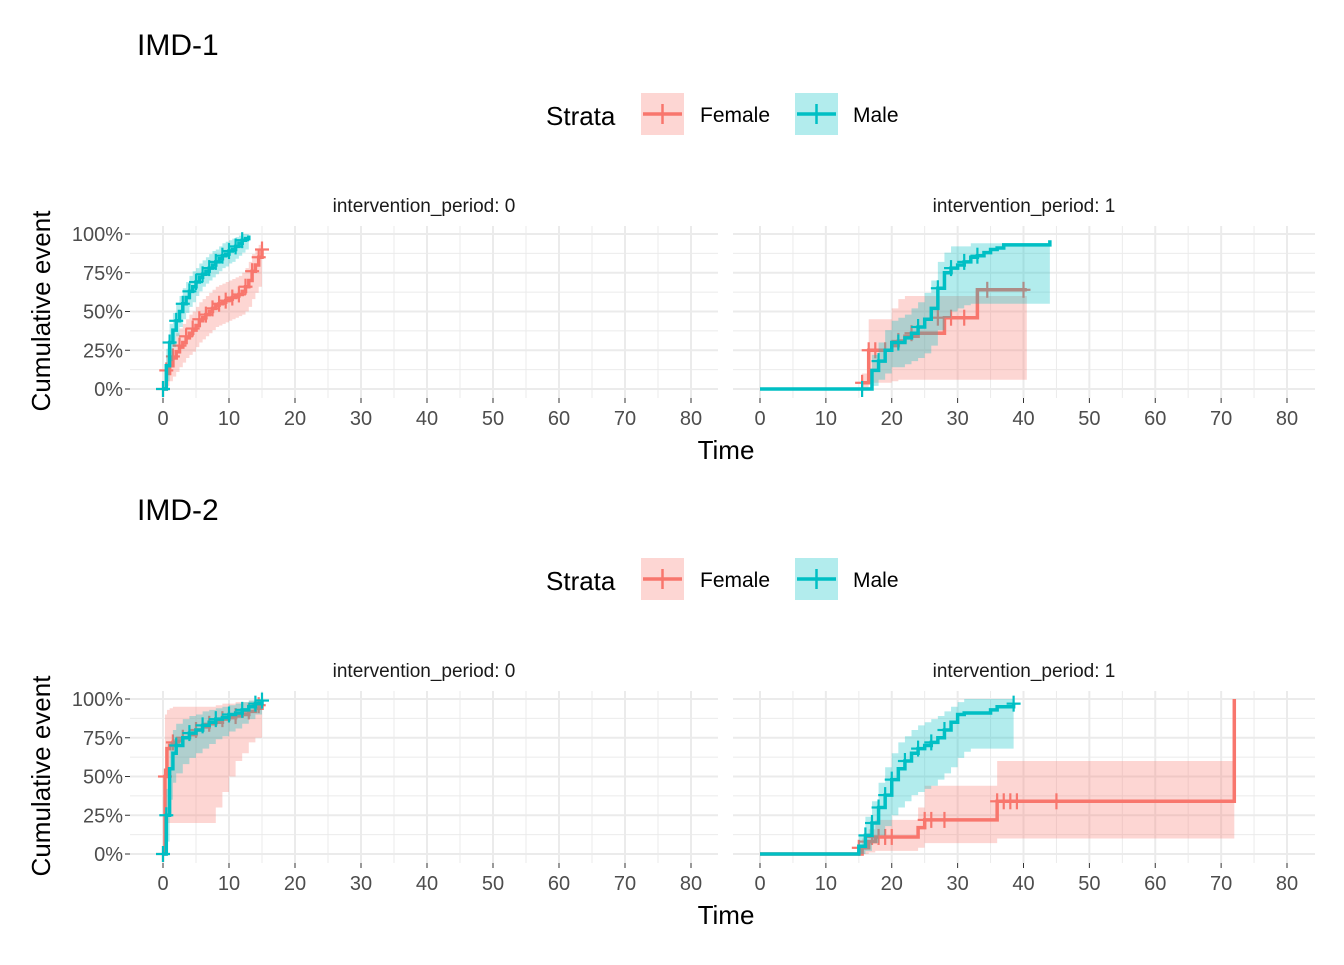 The width and height of the screenshot is (1344, 965). I want to click on y-tick-label: 75%, so click(103, 274).